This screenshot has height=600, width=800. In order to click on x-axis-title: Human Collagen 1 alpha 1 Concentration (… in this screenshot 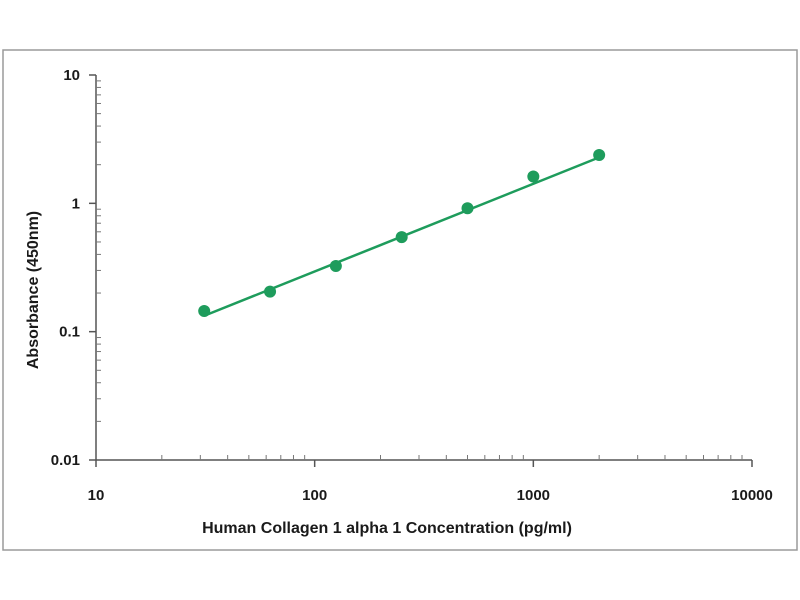, I will do `click(387, 528)`.